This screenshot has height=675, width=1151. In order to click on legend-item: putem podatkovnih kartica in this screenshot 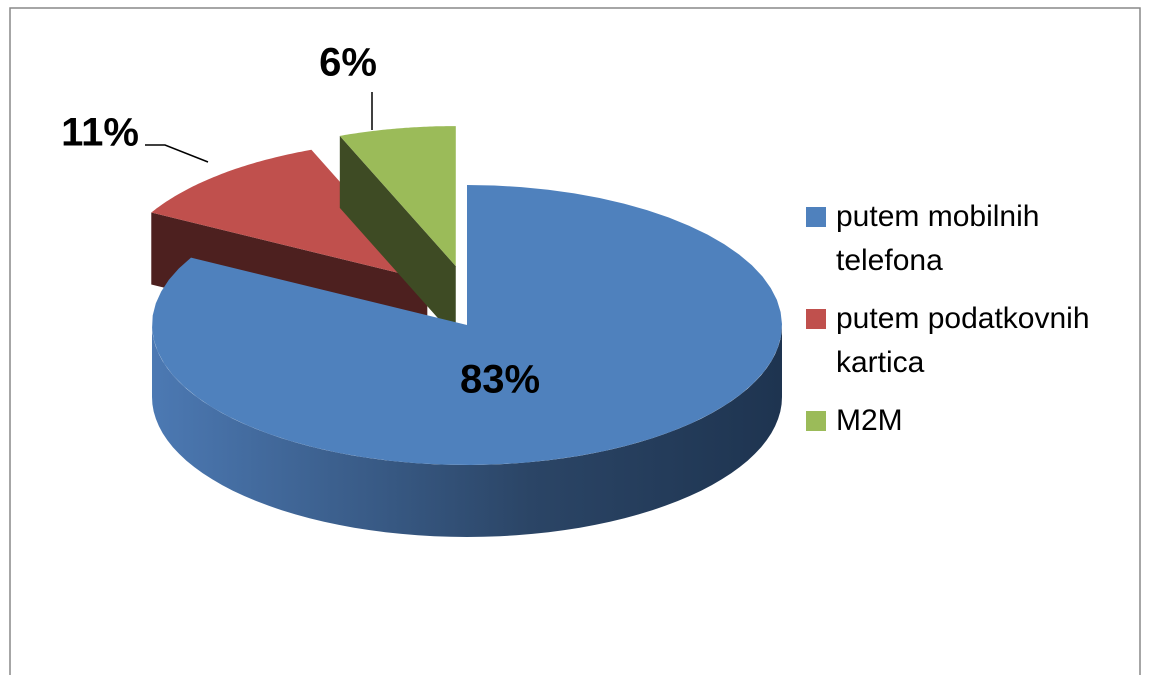, I will do `click(966, 341)`.